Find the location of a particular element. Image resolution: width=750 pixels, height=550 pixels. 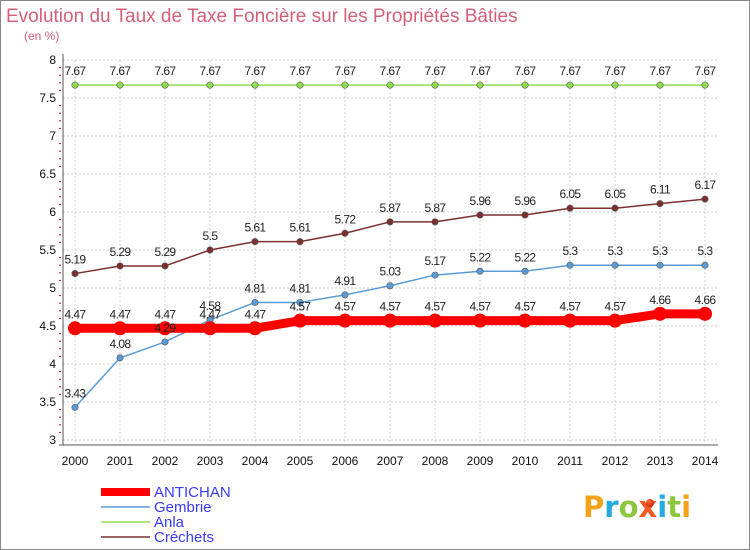

x-tick-label: 2000 is located at coordinates (75, 461).